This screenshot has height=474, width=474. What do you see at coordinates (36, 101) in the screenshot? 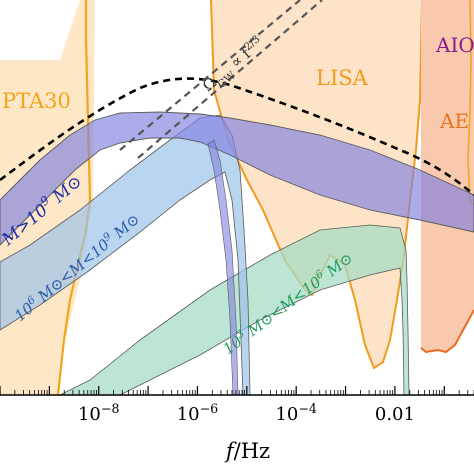
I see `pta30-label: PTA30` at bounding box center [36, 101].